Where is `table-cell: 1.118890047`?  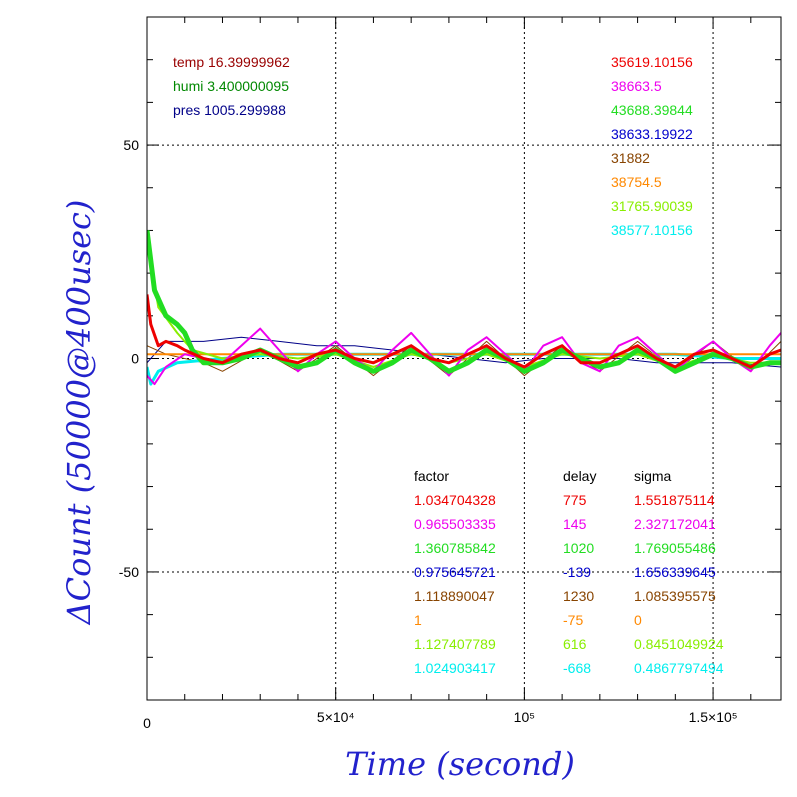
table-cell: 1.118890047 is located at coordinates (454, 596).